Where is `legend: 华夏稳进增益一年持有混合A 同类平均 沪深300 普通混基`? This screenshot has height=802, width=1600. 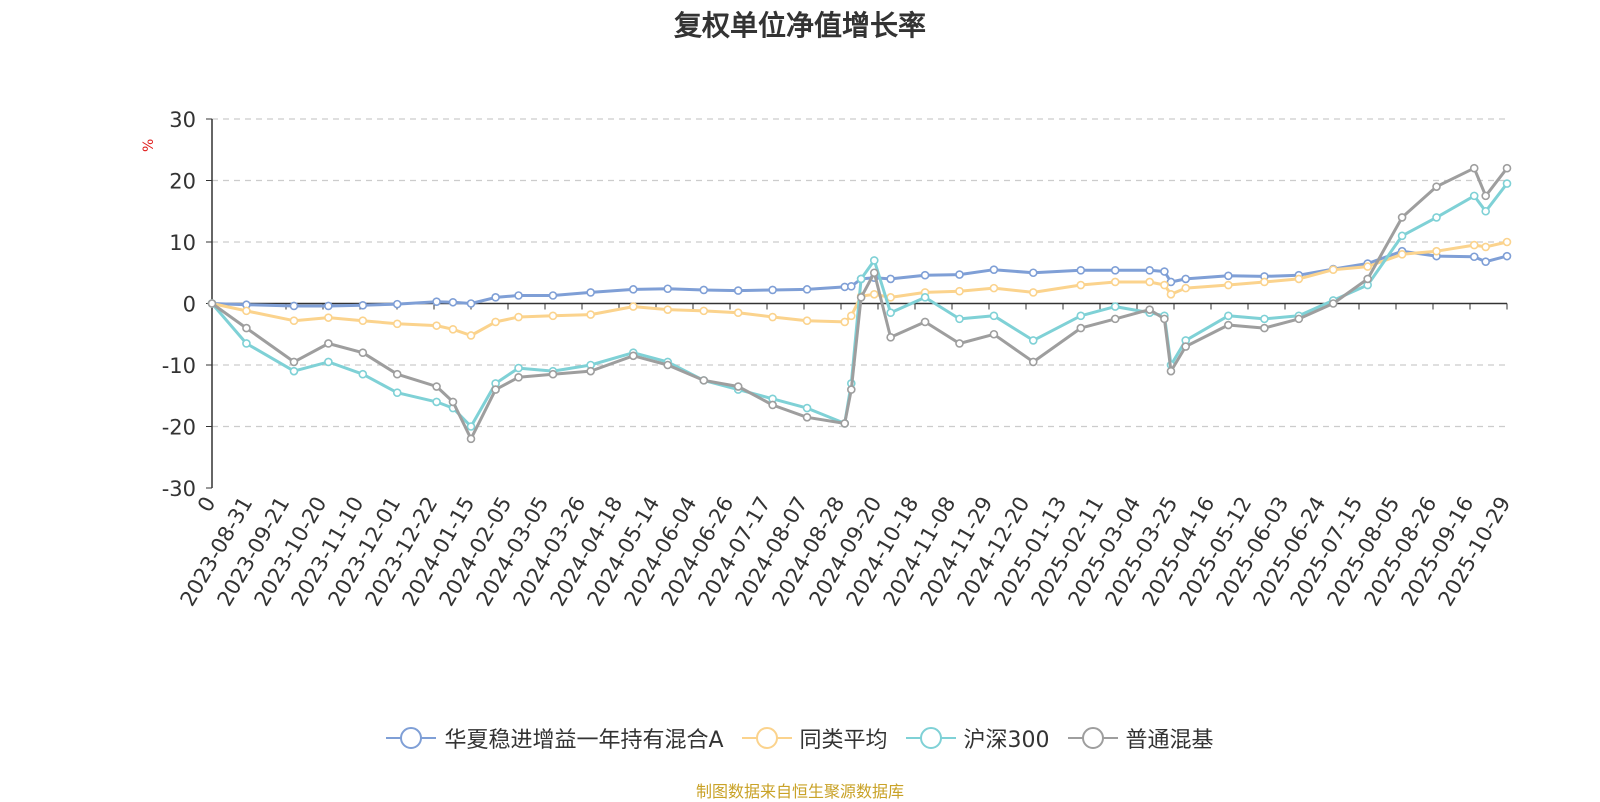
legend: 华夏稳进增益一年持有混合A 同类平均 沪深300 普通混基 is located at coordinates (800, 738).